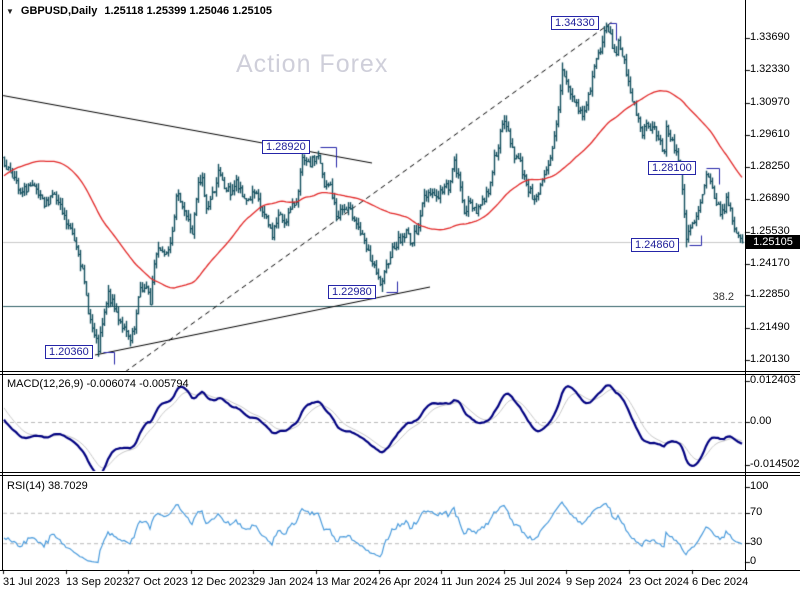  What do you see at coordinates (10, 11) in the screenshot?
I see `symbol-dropdown-icon: ▼` at bounding box center [10, 11].